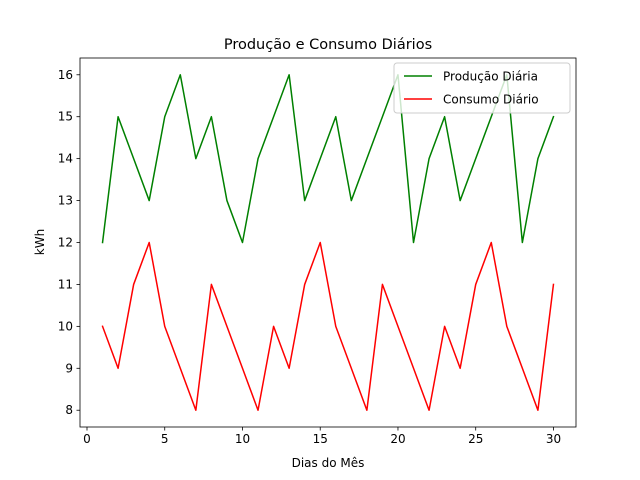 This screenshot has height=480, width=640. I want to click on x-tick-label: 20, so click(397, 439).